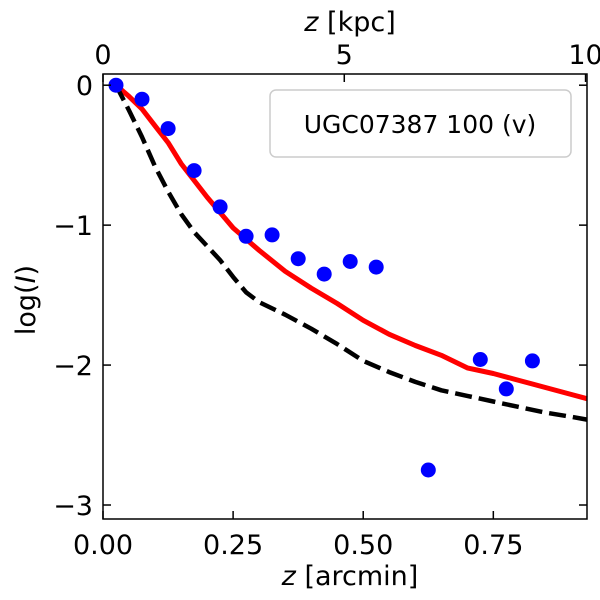 The width and height of the screenshot is (600, 600). I want to click on legend: UGC07387 100 (v), so click(420, 123).